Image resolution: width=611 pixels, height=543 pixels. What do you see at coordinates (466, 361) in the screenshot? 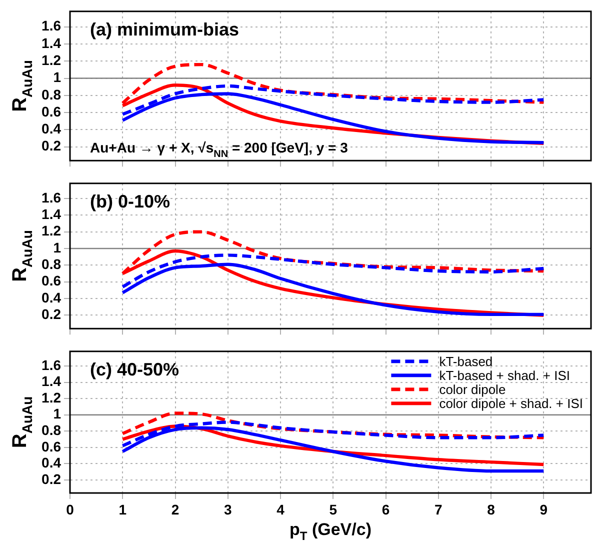
I see `legend-label: kT-based` at bounding box center [466, 361].